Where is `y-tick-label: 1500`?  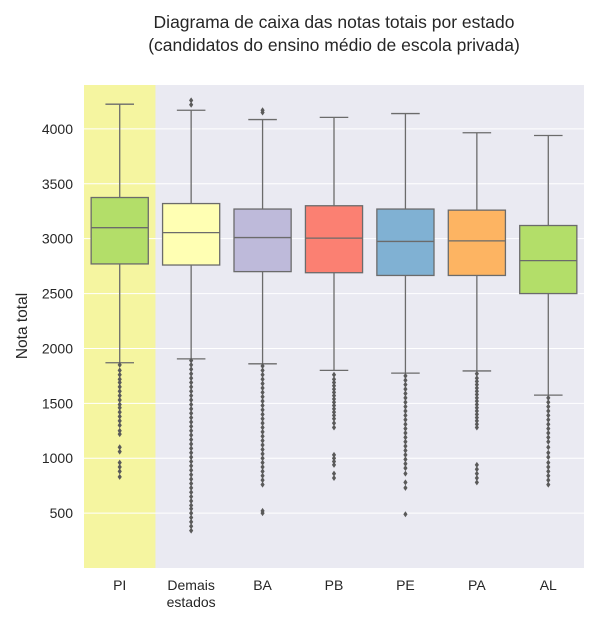
y-tick-label: 1500 is located at coordinates (57, 403).